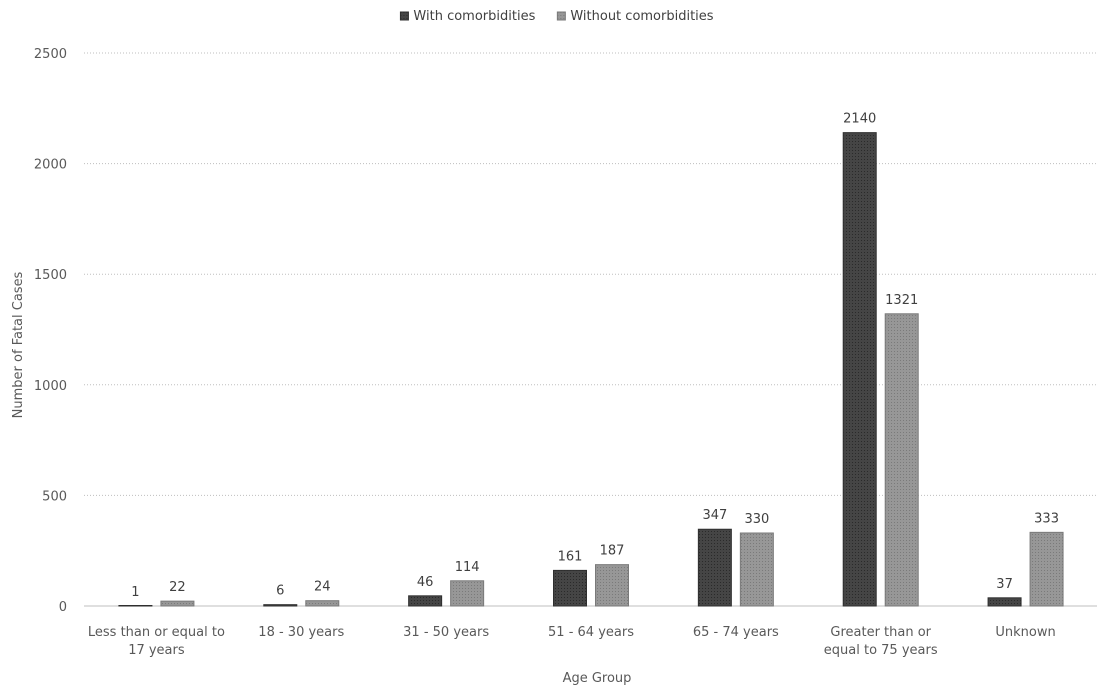 Image resolution: width=1097 pixels, height=690 pixels. I want to click on x-tick-label: 51 - 64 years, so click(591, 632).